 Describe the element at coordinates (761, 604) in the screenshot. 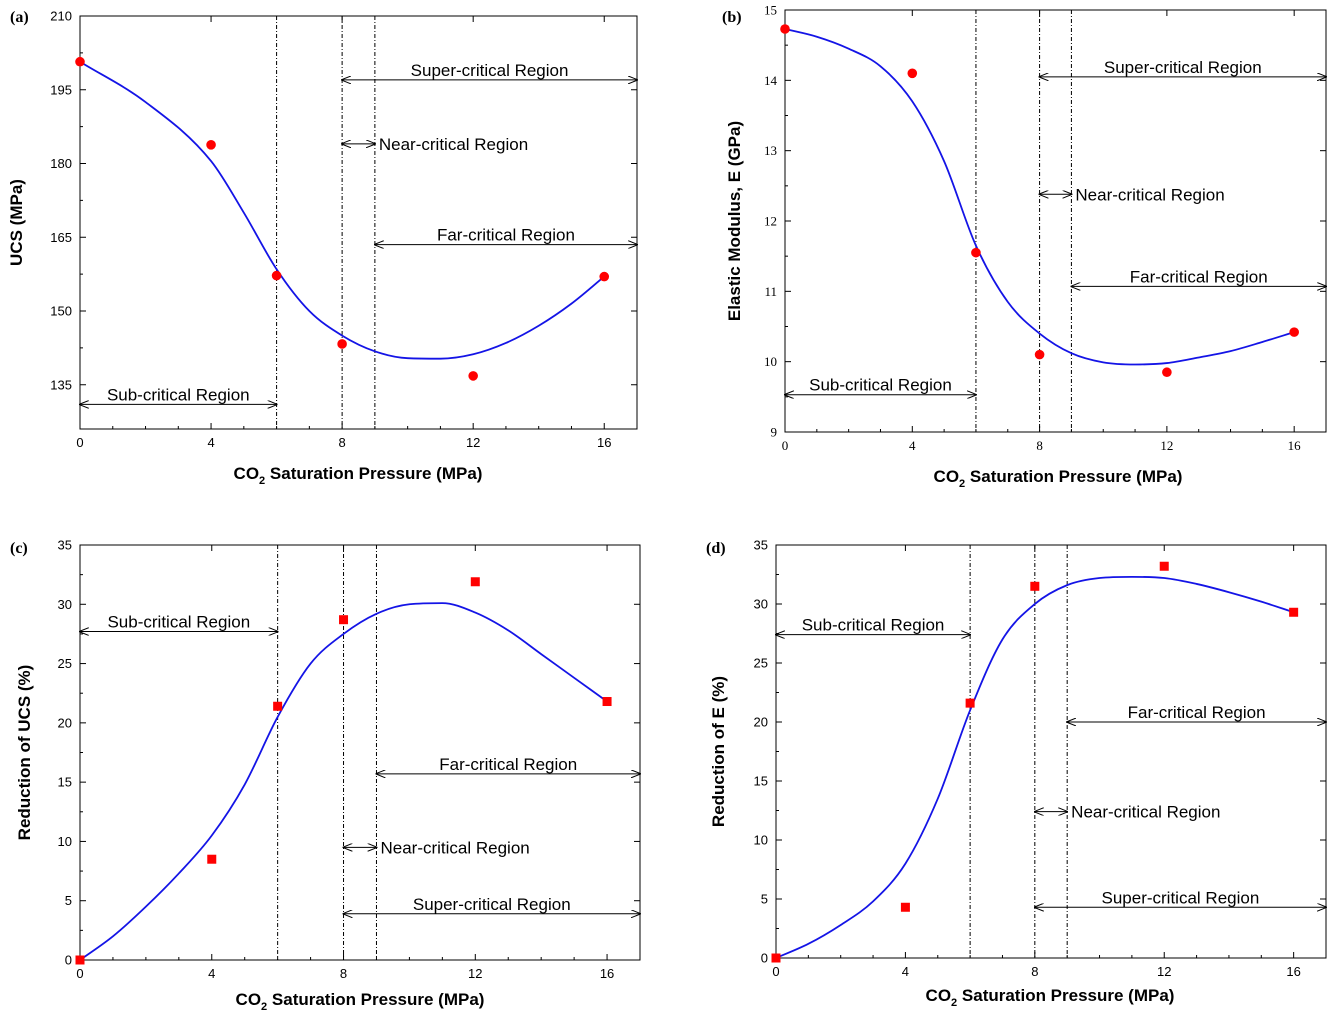

I see `y-tick-label: 30` at that location.